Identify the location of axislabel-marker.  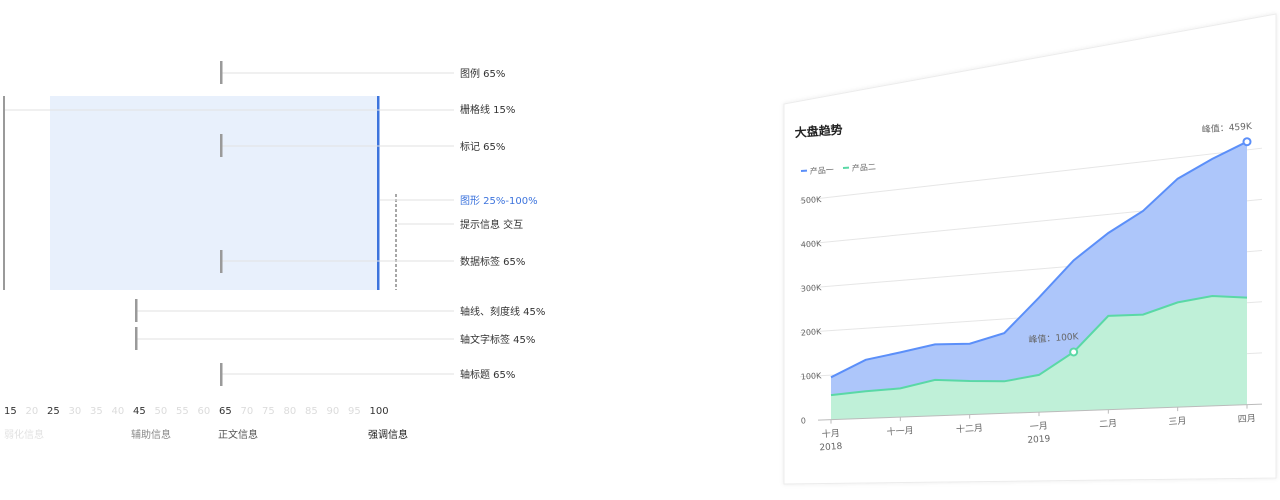
(136, 338).